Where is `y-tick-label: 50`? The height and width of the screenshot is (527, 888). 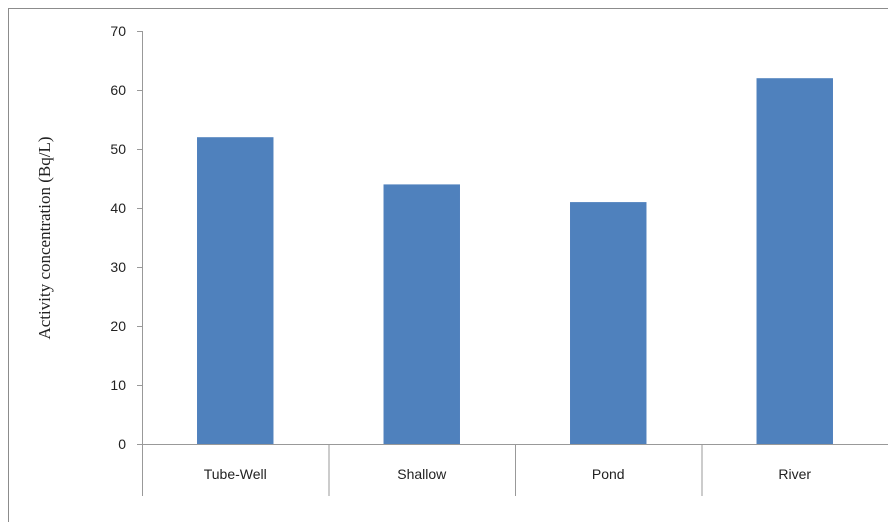
y-tick-label: 50 is located at coordinates (118, 149).